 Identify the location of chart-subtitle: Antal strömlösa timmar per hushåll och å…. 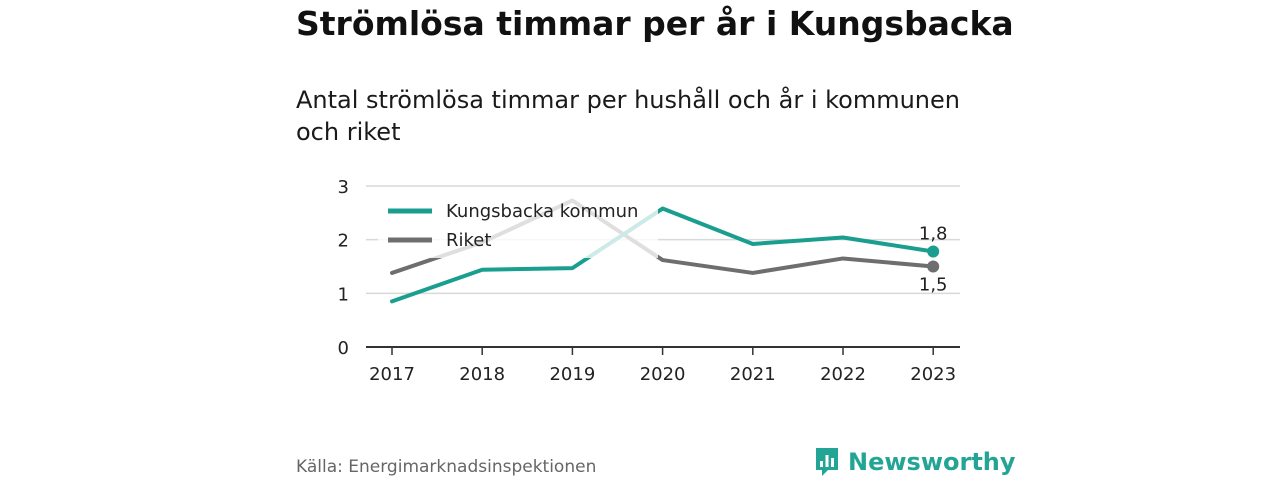
(628, 116).